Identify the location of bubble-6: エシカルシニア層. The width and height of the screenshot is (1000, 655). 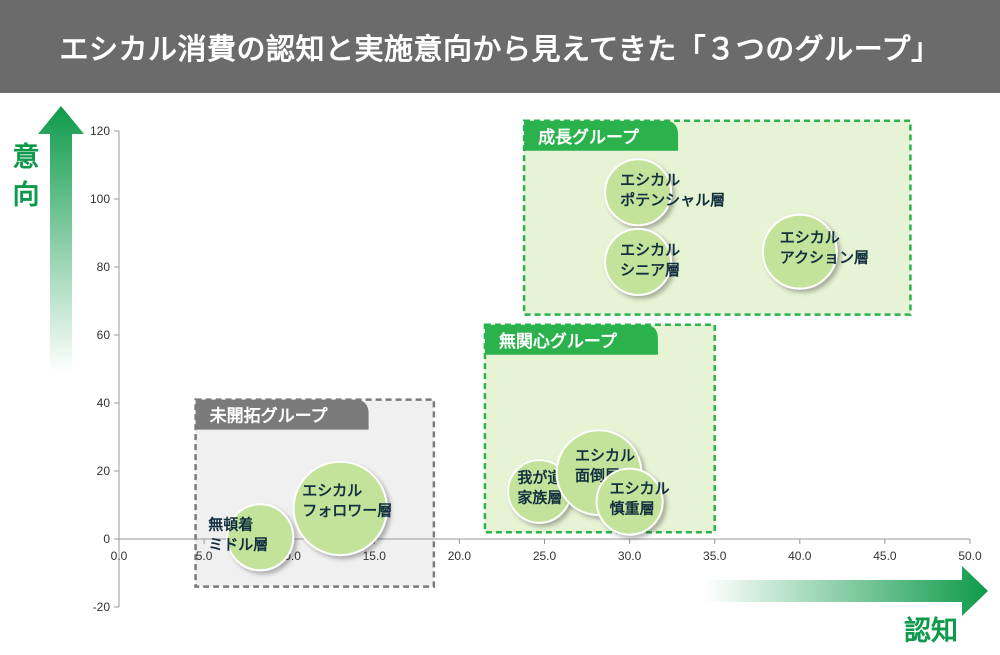
(642, 261).